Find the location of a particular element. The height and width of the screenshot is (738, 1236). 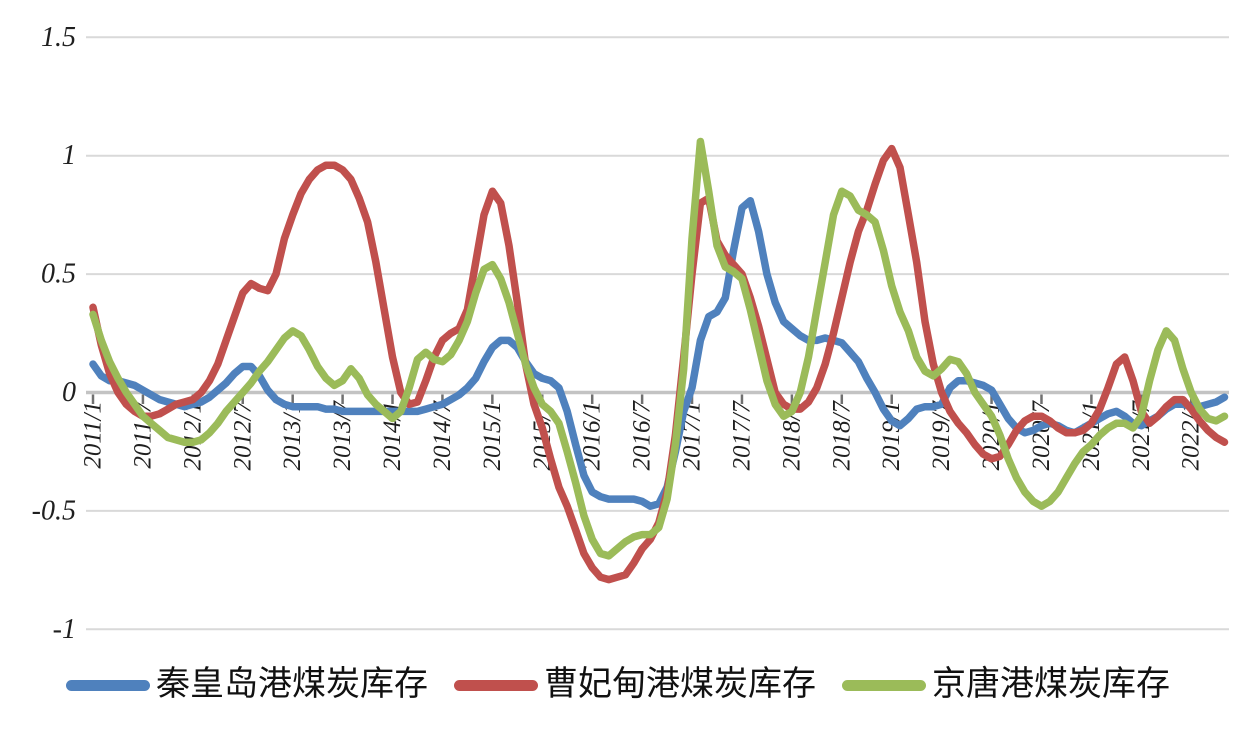

y-axis-label: 1 is located at coordinates (69, 155).